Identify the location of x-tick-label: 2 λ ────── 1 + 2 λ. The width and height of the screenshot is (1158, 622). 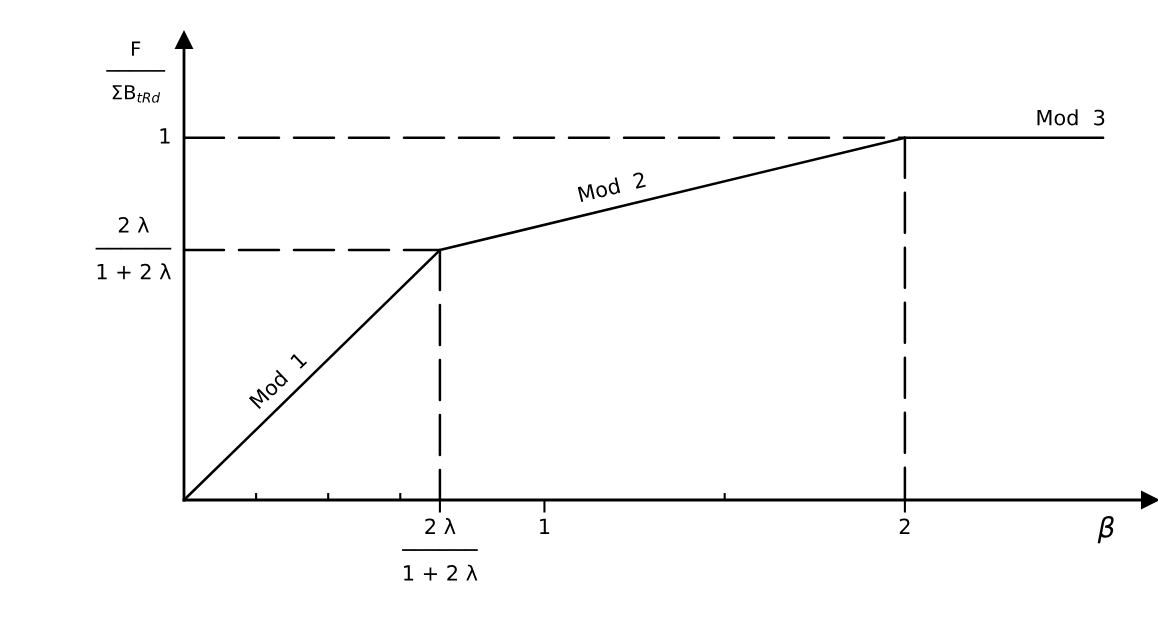
(440, 549).